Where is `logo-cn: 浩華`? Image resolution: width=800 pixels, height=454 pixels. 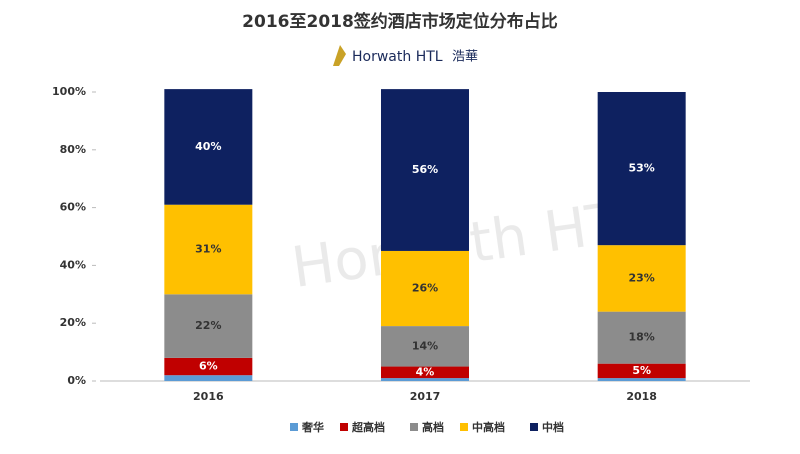
logo-cn: 浩華 is located at coordinates (465, 57).